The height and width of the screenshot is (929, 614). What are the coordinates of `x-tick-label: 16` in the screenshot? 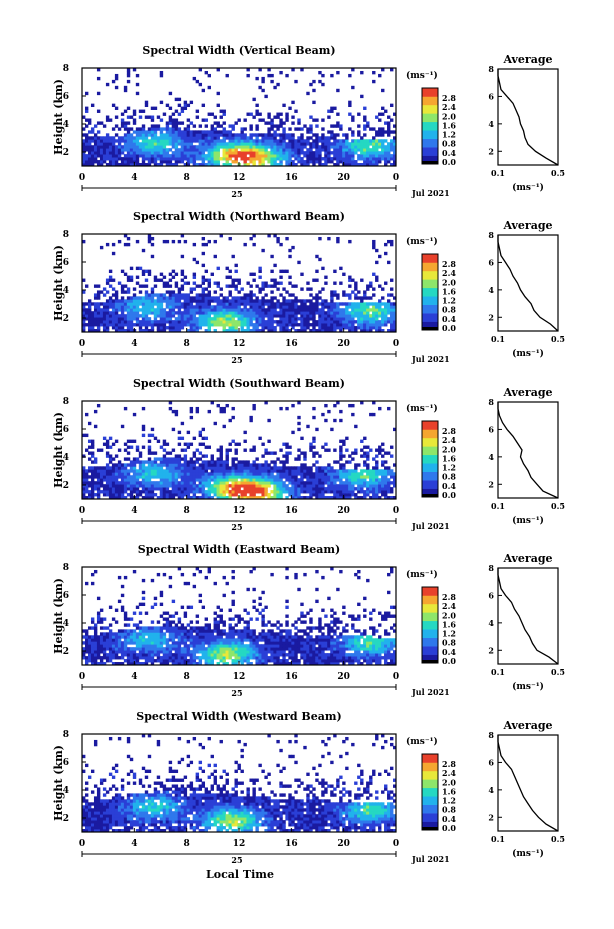 It's located at (291, 511).